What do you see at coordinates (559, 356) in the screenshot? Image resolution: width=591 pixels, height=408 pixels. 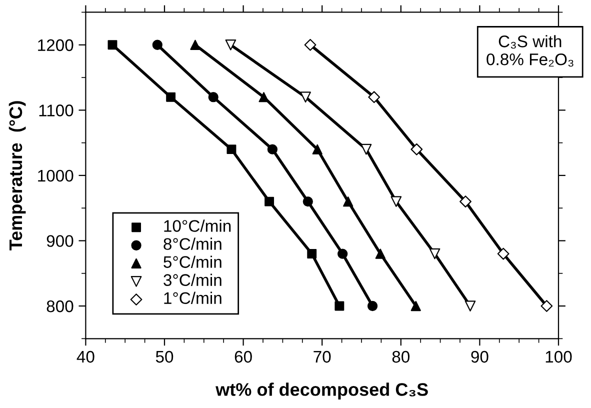 I see `x-tick-label: 100` at bounding box center [559, 356].